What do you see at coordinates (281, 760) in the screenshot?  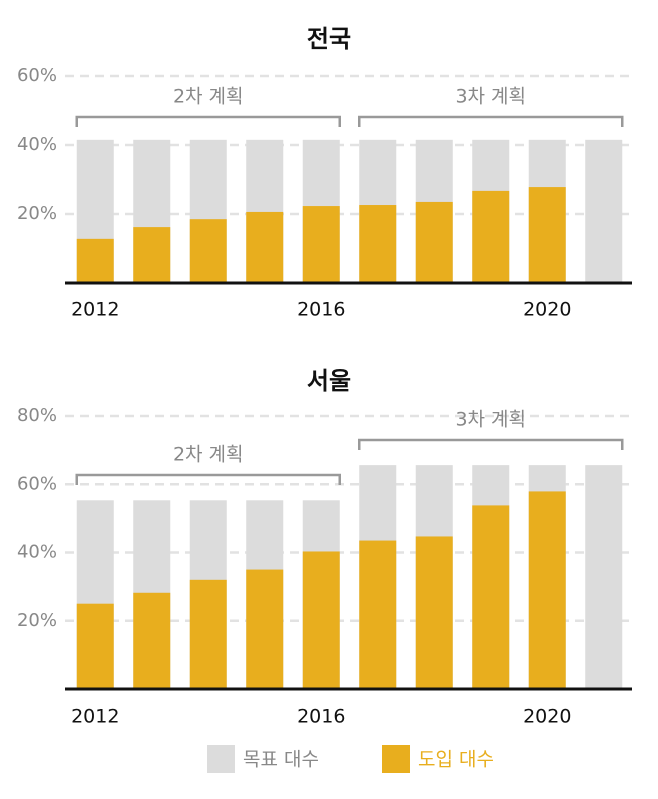 I see `legend-label: 목표 대수` at bounding box center [281, 760].